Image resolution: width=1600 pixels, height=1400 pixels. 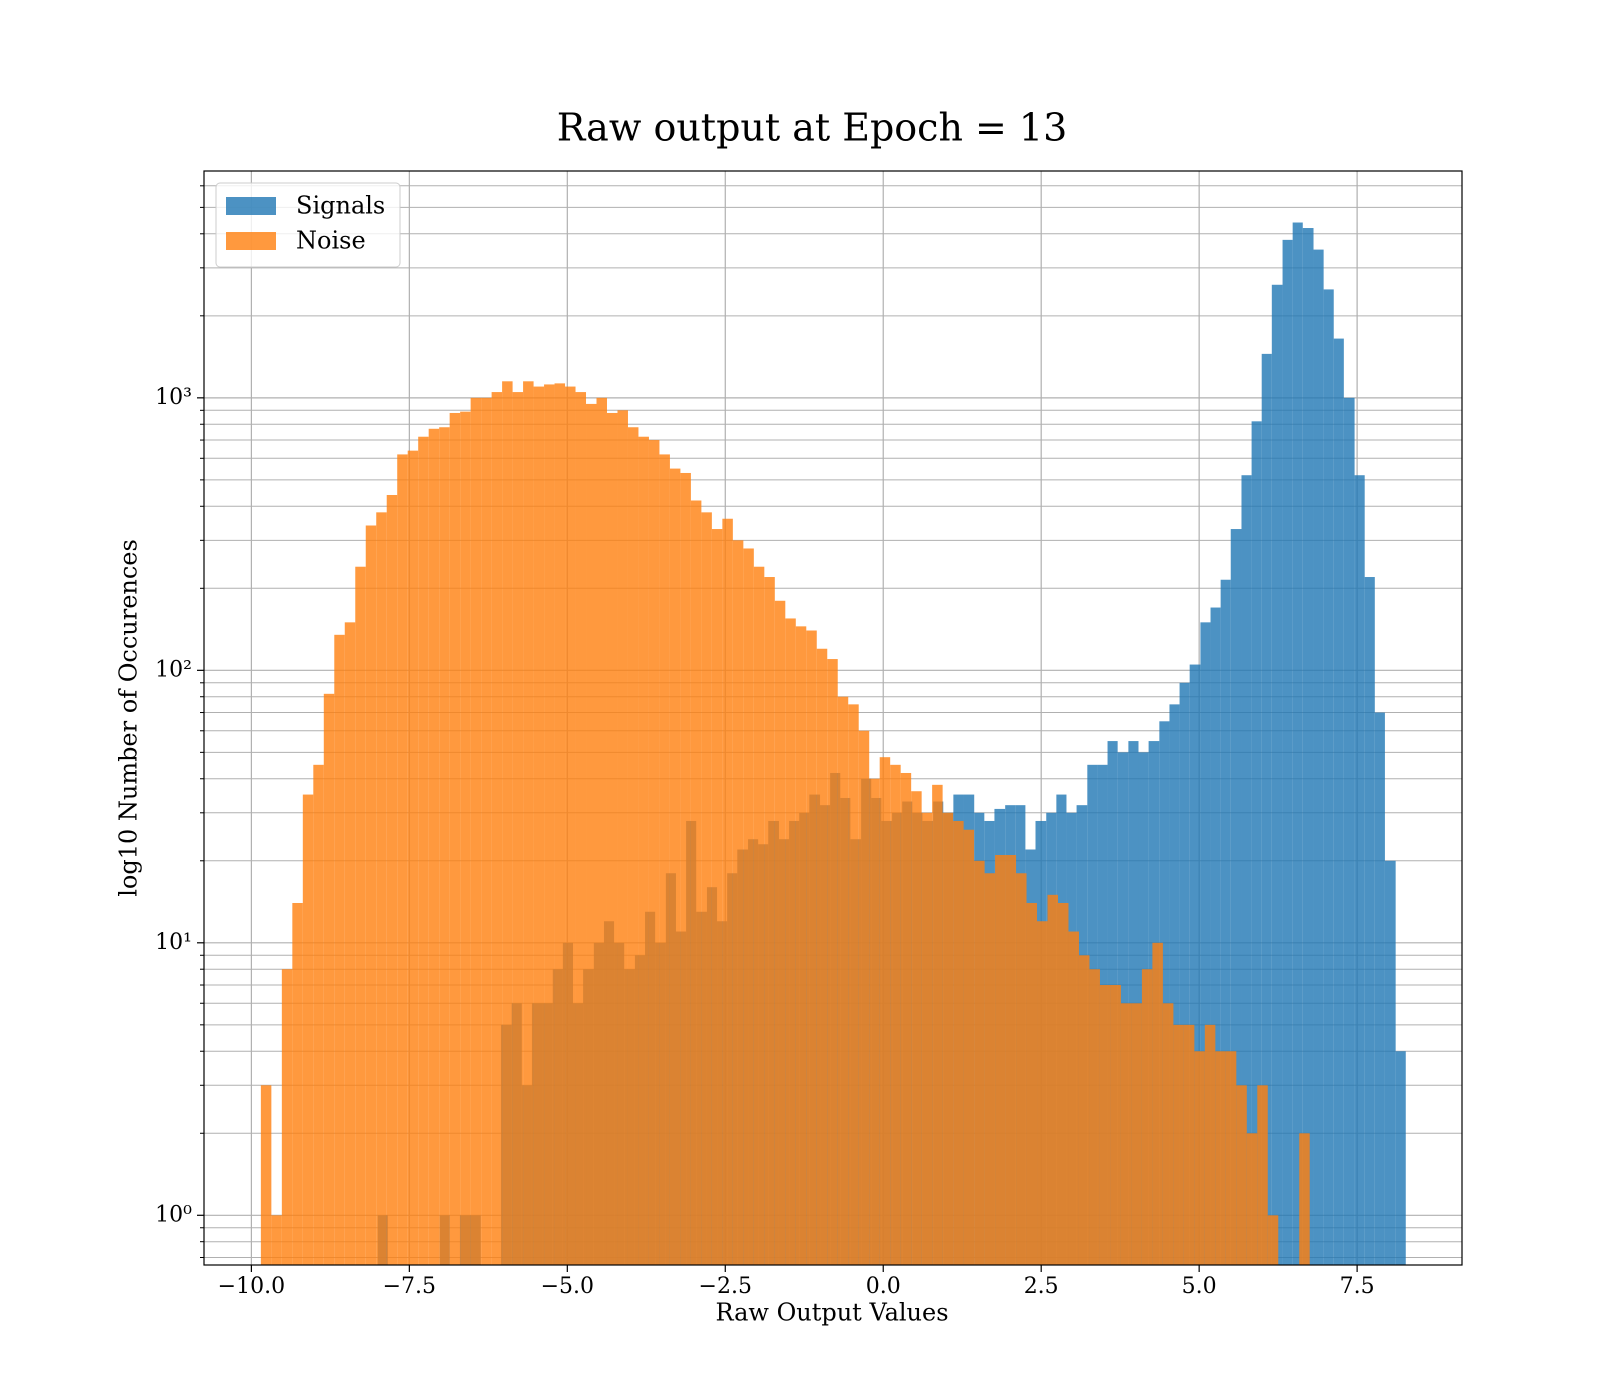 I want to click on x-tick-label: −5.0, so click(x=567, y=1286).